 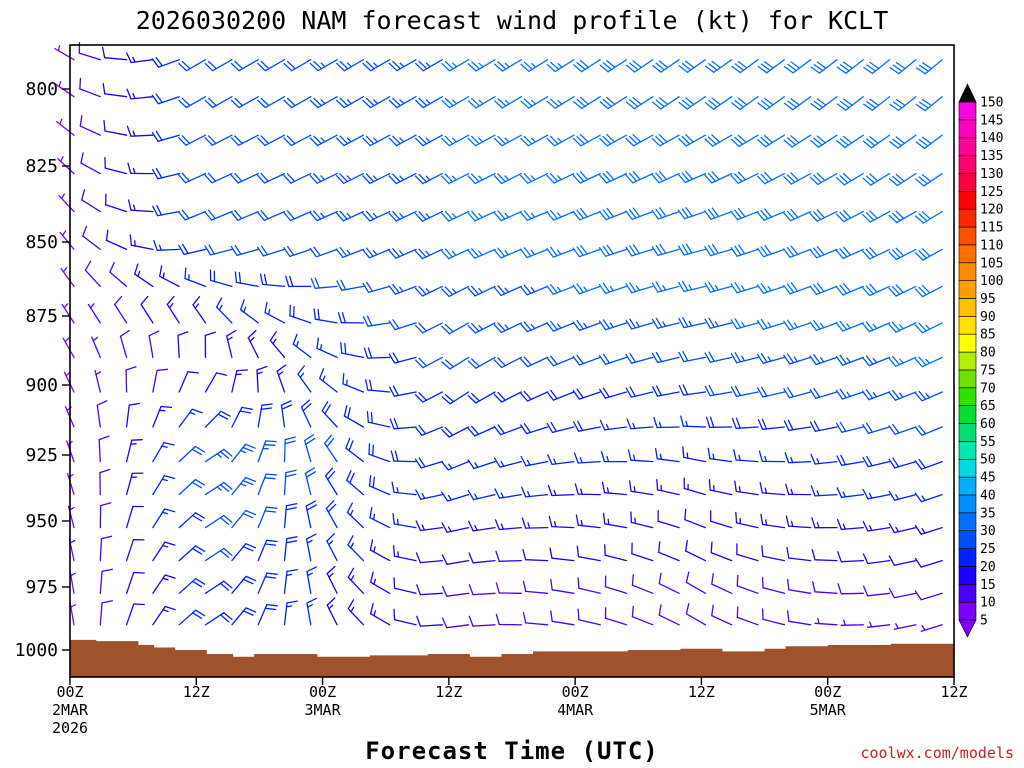 What do you see at coordinates (575, 692) in the screenshot?
I see `x-tick-label: 00Z` at bounding box center [575, 692].